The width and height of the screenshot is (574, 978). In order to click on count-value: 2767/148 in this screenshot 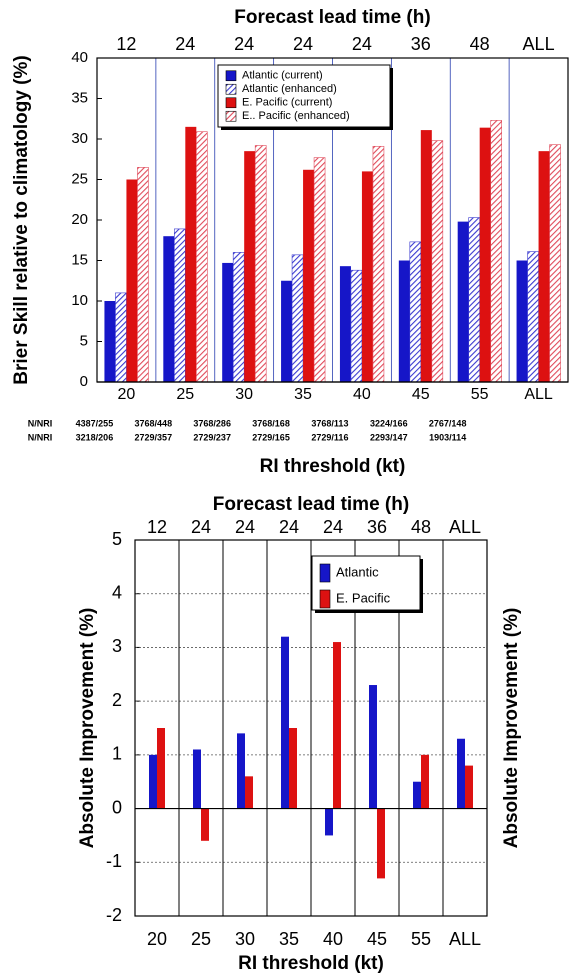, I will do `click(448, 423)`.